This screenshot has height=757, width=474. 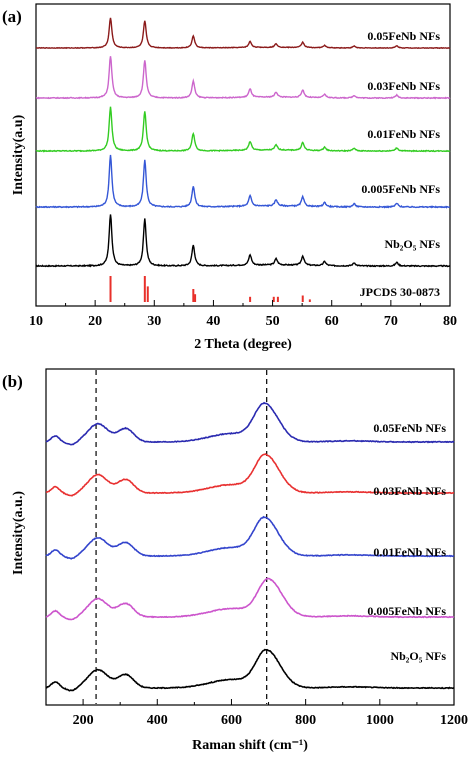 I want to click on raman-series-label-0: Nb₂O₅ NFs, so click(x=418, y=656).